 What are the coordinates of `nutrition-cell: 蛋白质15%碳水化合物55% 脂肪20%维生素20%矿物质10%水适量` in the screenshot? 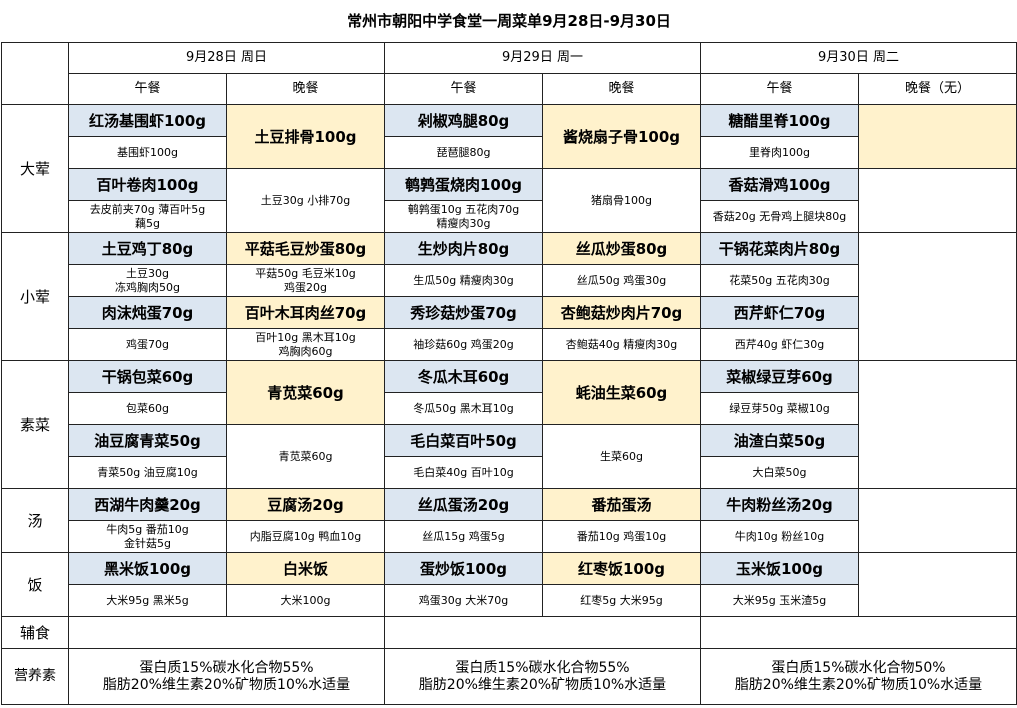 It's located at (542, 676).